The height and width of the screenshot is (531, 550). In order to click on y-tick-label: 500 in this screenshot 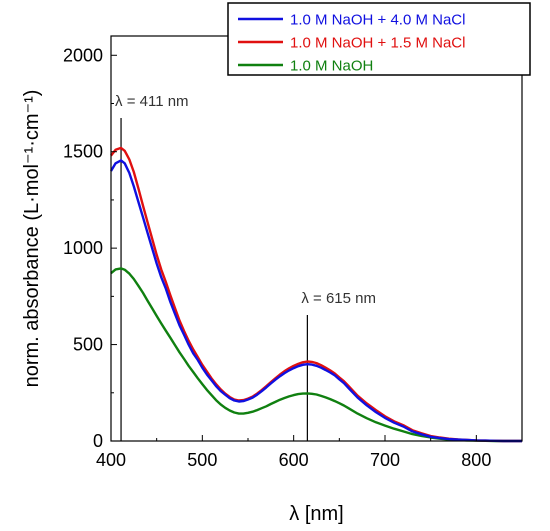, I will do `click(88, 345)`.